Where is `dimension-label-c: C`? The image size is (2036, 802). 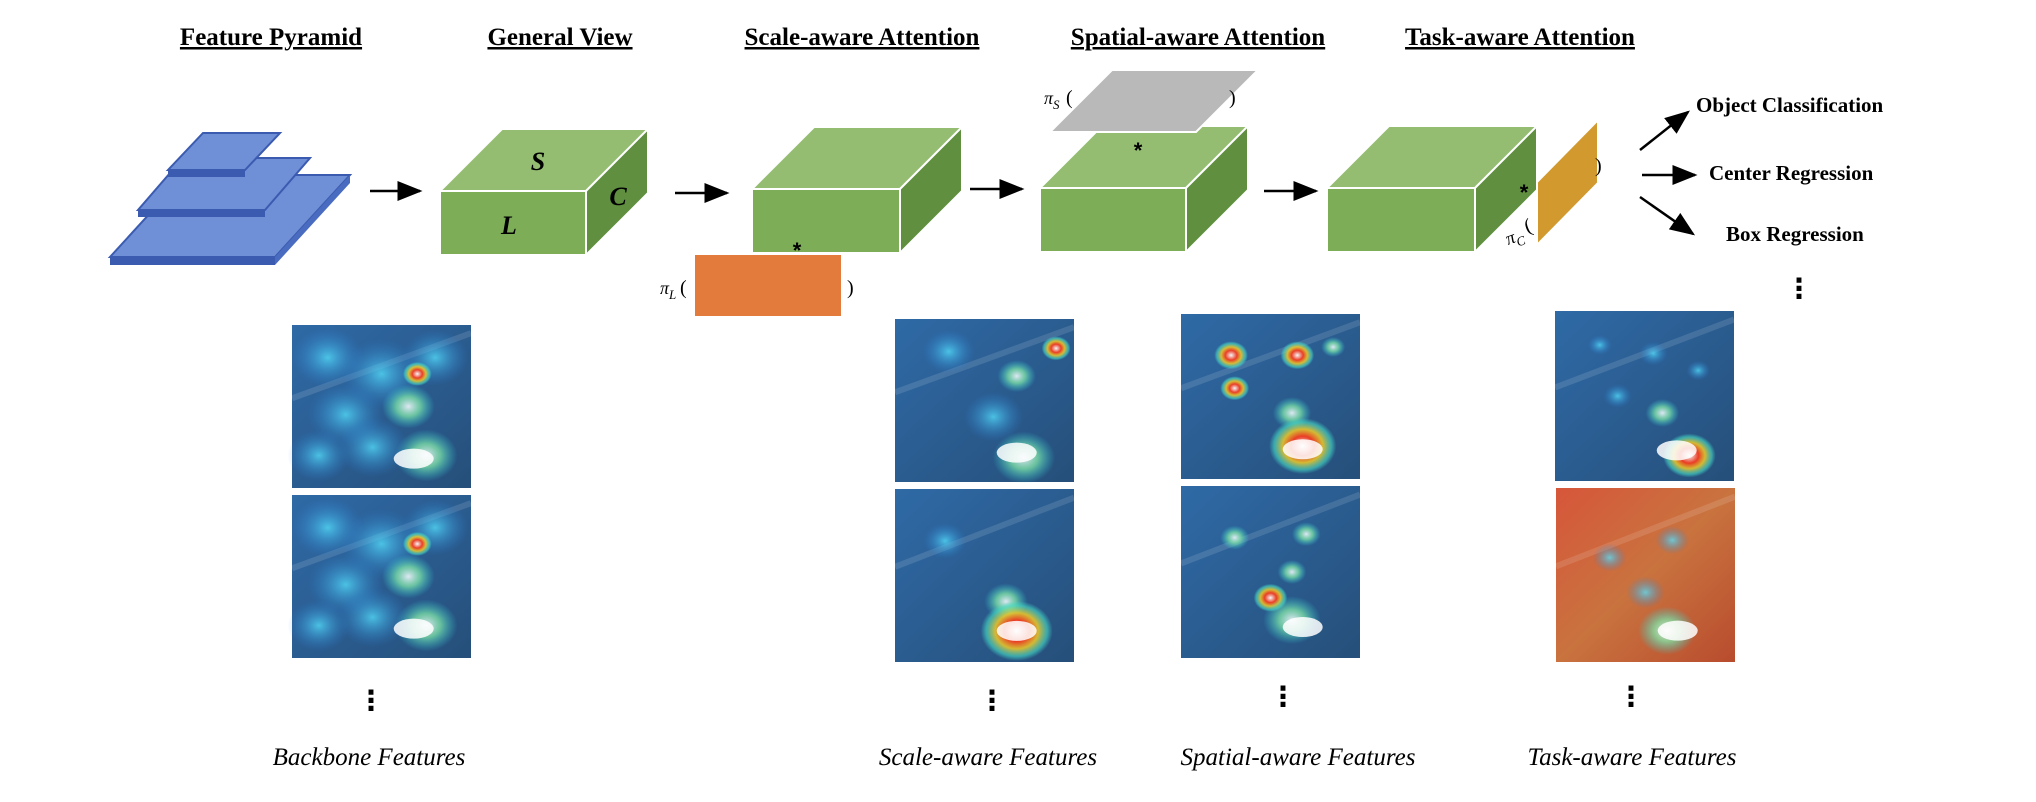 dimension-label-c: C is located at coordinates (618, 196).